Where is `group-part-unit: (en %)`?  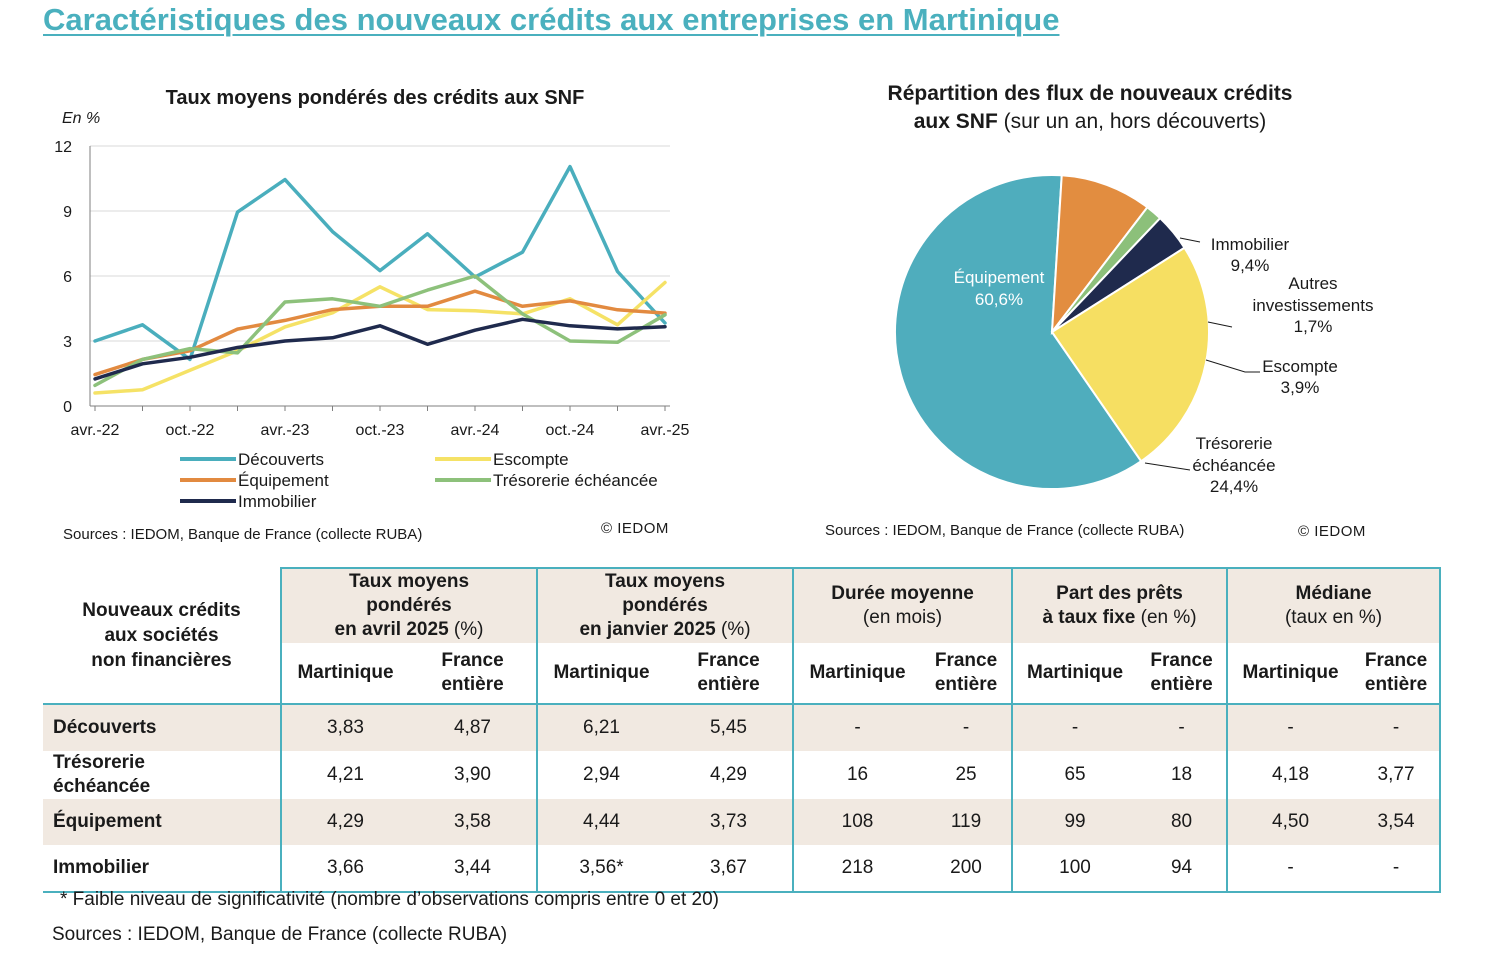 group-part-unit: (en %) is located at coordinates (1166, 617).